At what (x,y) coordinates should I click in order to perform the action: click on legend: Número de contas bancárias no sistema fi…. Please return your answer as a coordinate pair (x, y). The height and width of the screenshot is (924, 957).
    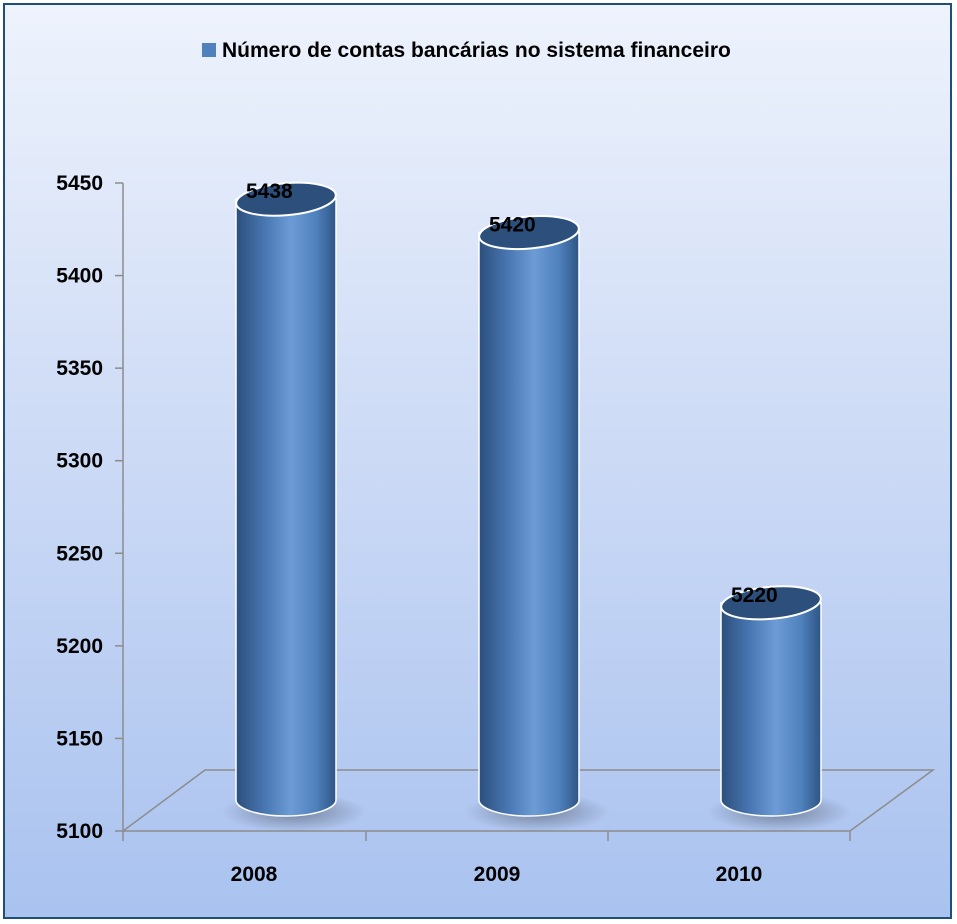
    Looking at the image, I should click on (466, 50).